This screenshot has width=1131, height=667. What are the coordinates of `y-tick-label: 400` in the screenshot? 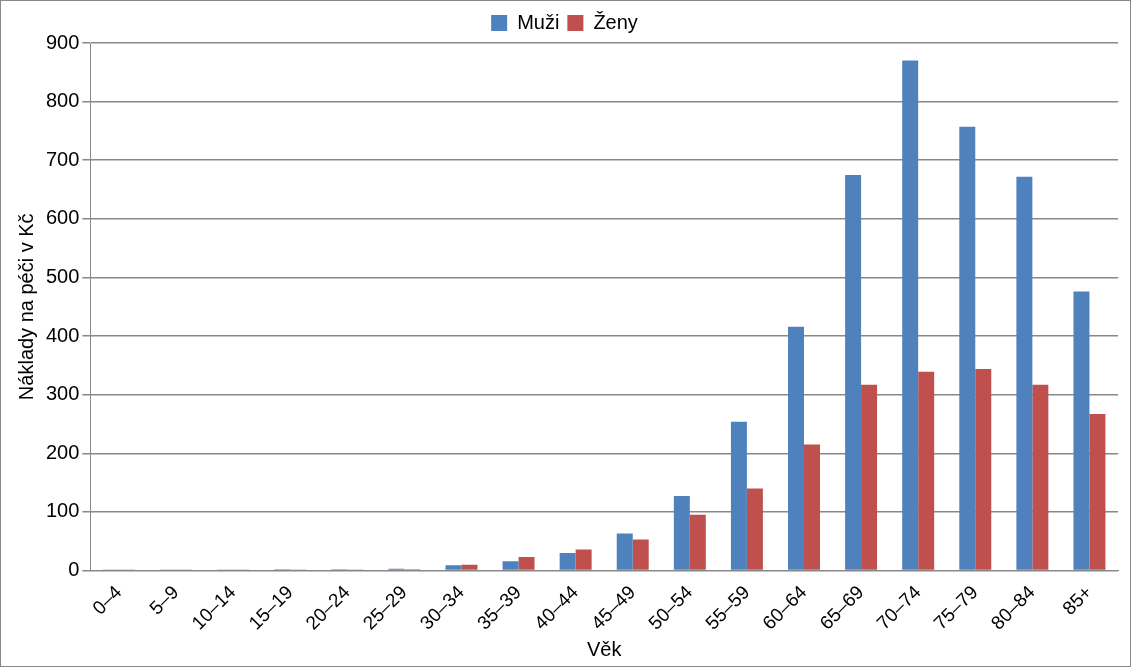 It's located at (62, 334).